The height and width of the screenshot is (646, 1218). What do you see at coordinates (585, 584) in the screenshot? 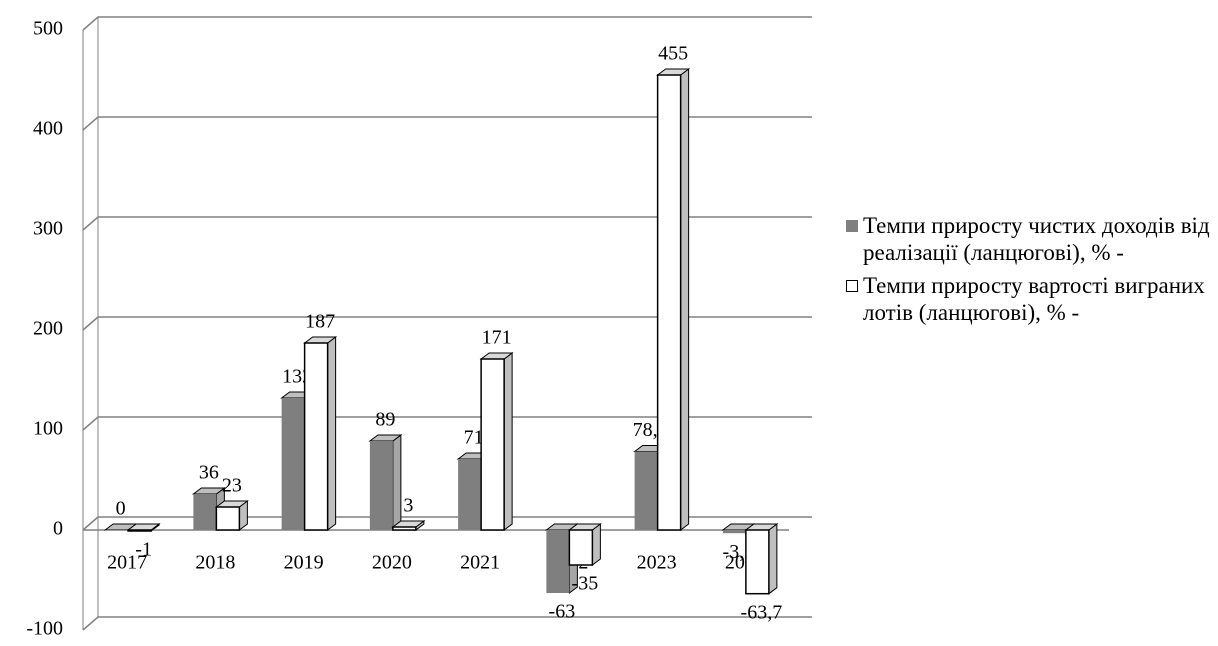
I see `value-label: -35` at bounding box center [585, 584].